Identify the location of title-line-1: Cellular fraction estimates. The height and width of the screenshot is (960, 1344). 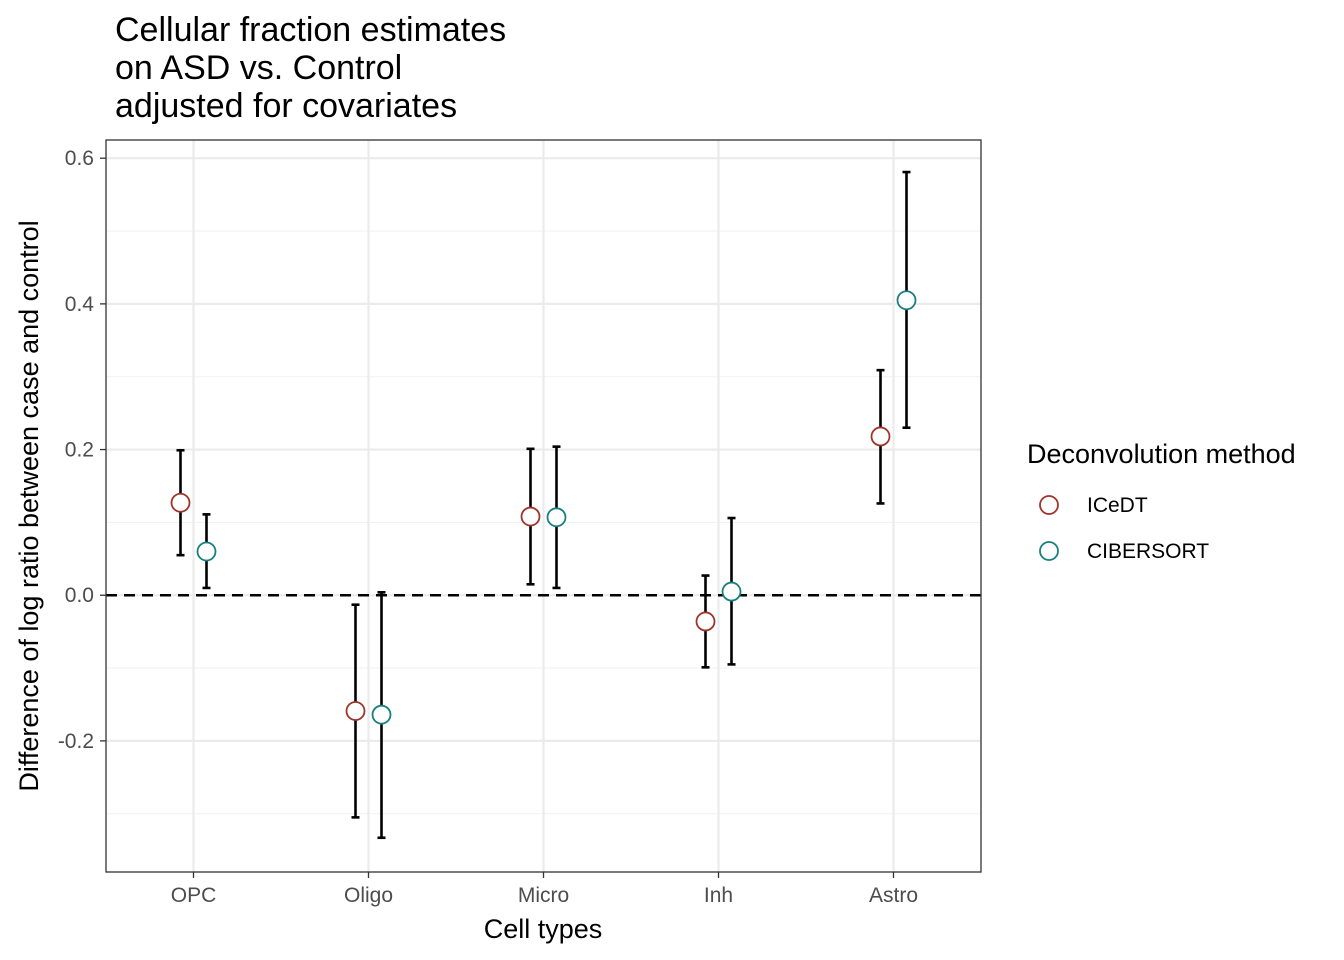
(310, 30).